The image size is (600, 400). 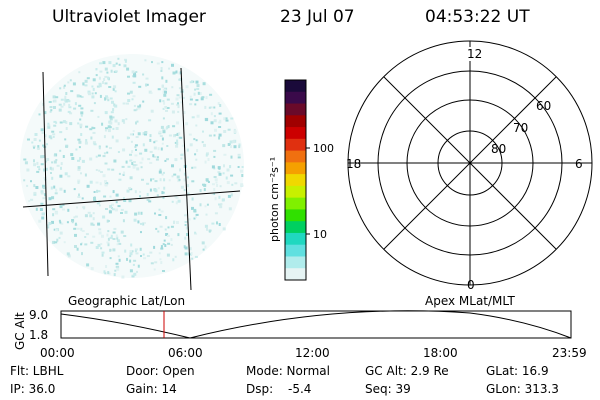 What do you see at coordinates (477, 17) in the screenshot?
I see `time-label: 04:53:22 UT` at bounding box center [477, 17].